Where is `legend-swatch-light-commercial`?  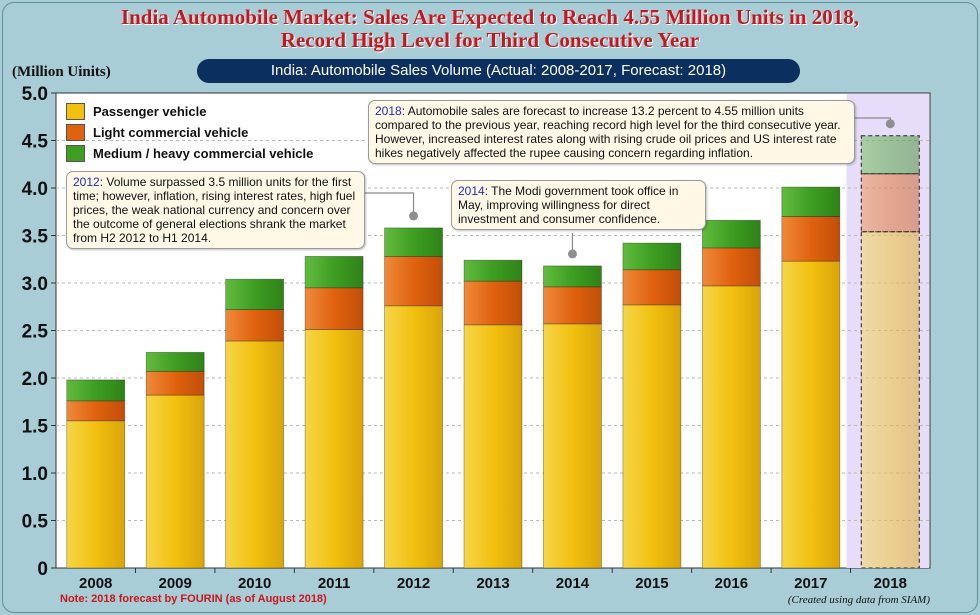
legend-swatch-light-commercial is located at coordinates (75, 132).